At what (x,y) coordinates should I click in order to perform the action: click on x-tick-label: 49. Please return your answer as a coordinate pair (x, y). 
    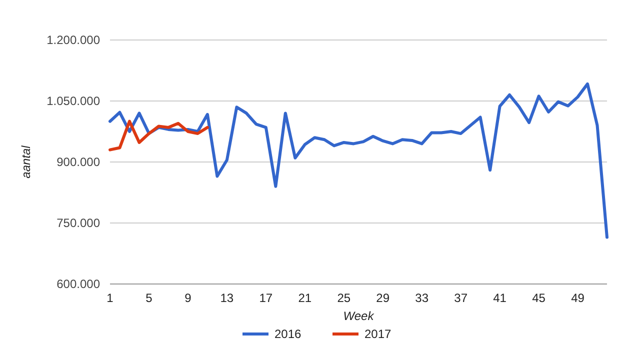
    Looking at the image, I should click on (578, 298).